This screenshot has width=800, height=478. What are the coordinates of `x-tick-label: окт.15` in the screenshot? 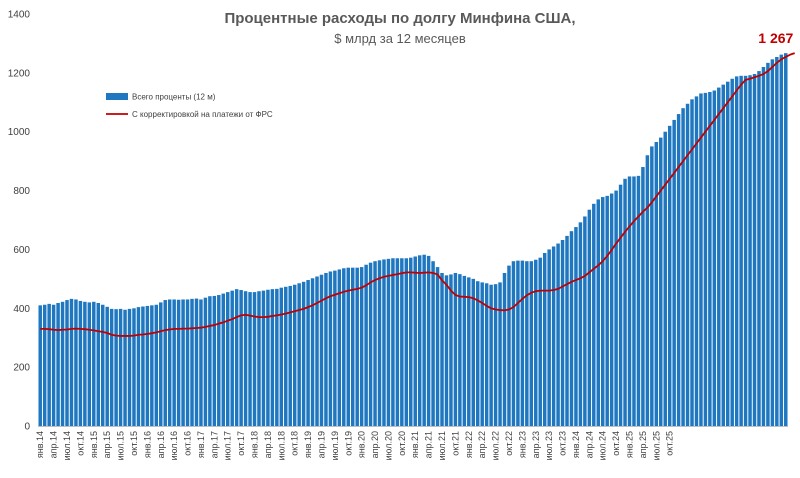 It's located at (134, 443).